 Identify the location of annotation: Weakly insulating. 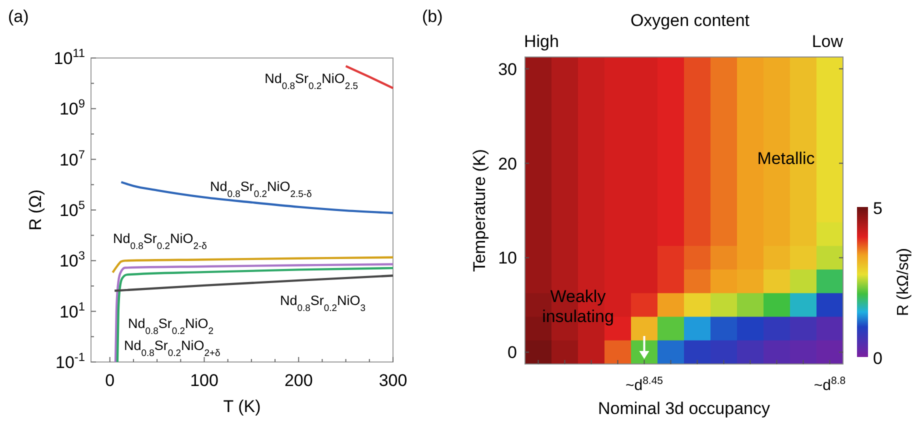
(578, 306).